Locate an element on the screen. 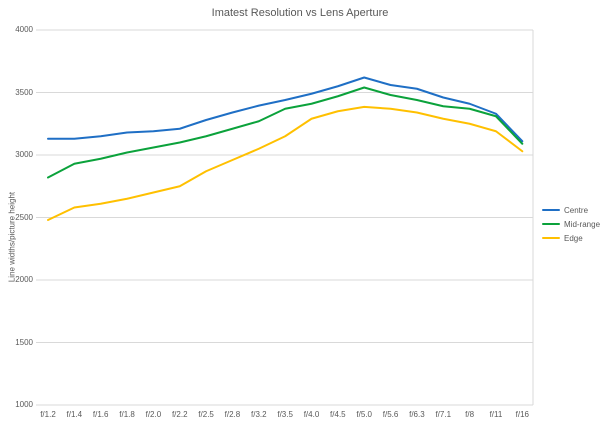 This screenshot has height=427, width=600. x-tick-label: f/4.0 is located at coordinates (311, 414).